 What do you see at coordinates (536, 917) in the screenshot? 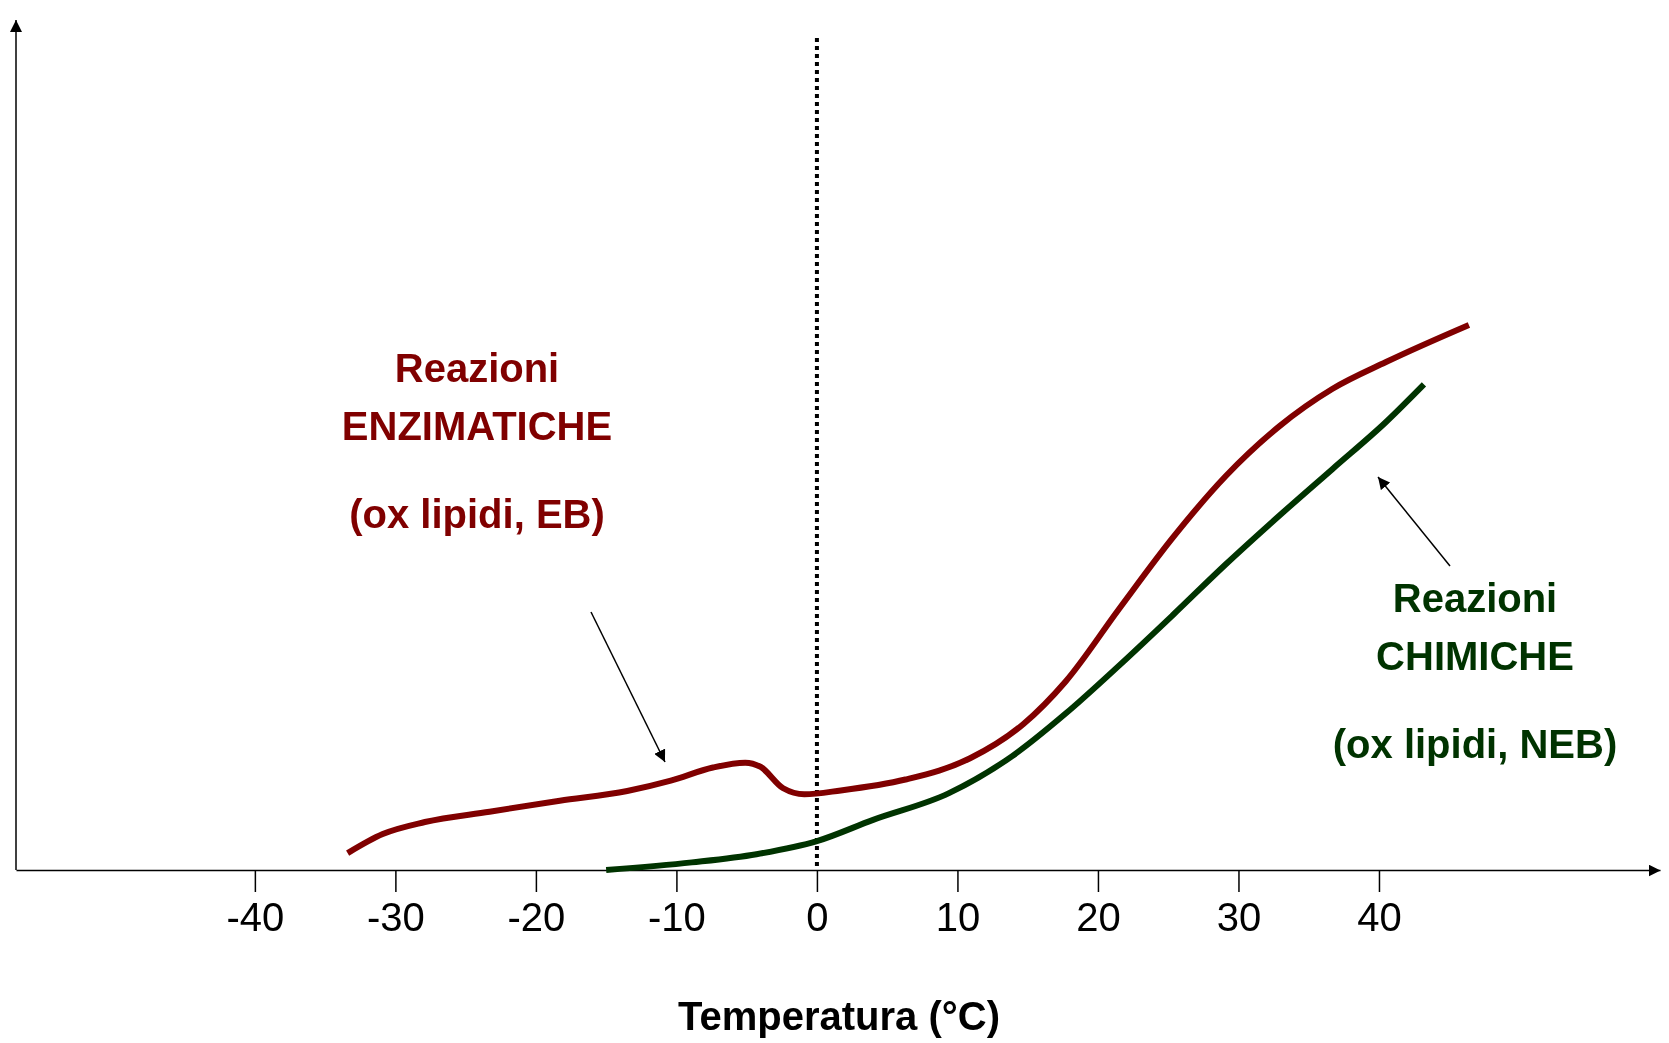
I see `x-tick-label: -20` at bounding box center [536, 917].